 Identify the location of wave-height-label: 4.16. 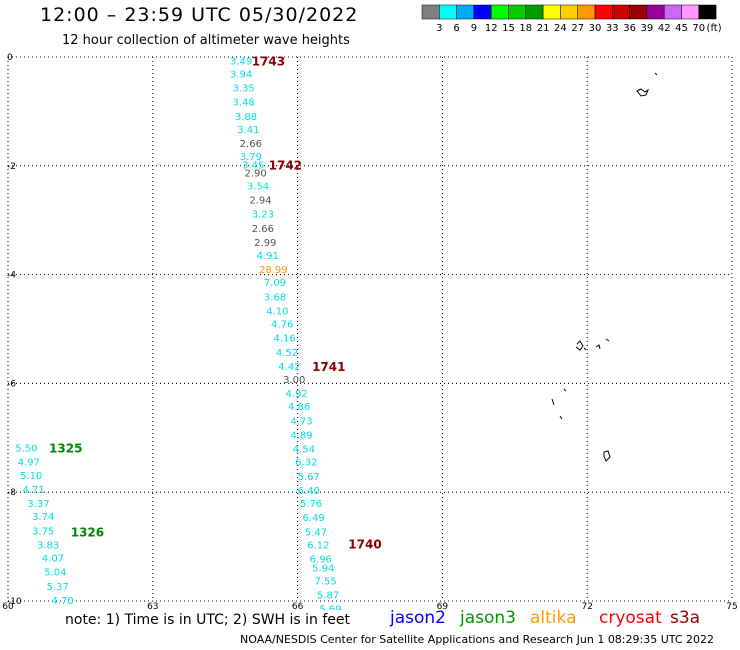
(284, 339).